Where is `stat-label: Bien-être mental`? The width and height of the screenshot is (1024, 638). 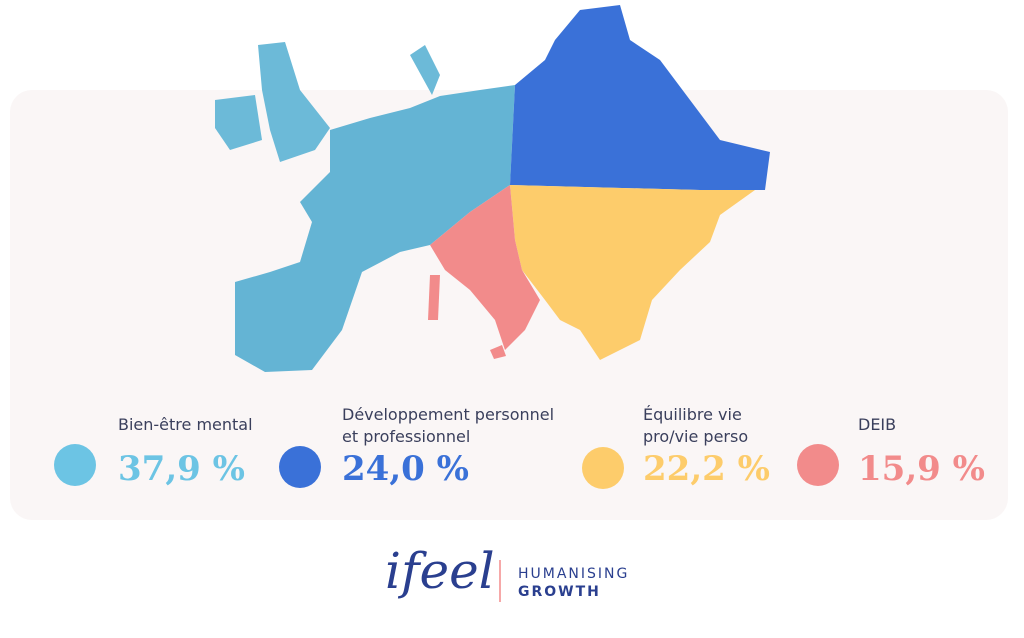
stat-label: Bien-être mental is located at coordinates (185, 424).